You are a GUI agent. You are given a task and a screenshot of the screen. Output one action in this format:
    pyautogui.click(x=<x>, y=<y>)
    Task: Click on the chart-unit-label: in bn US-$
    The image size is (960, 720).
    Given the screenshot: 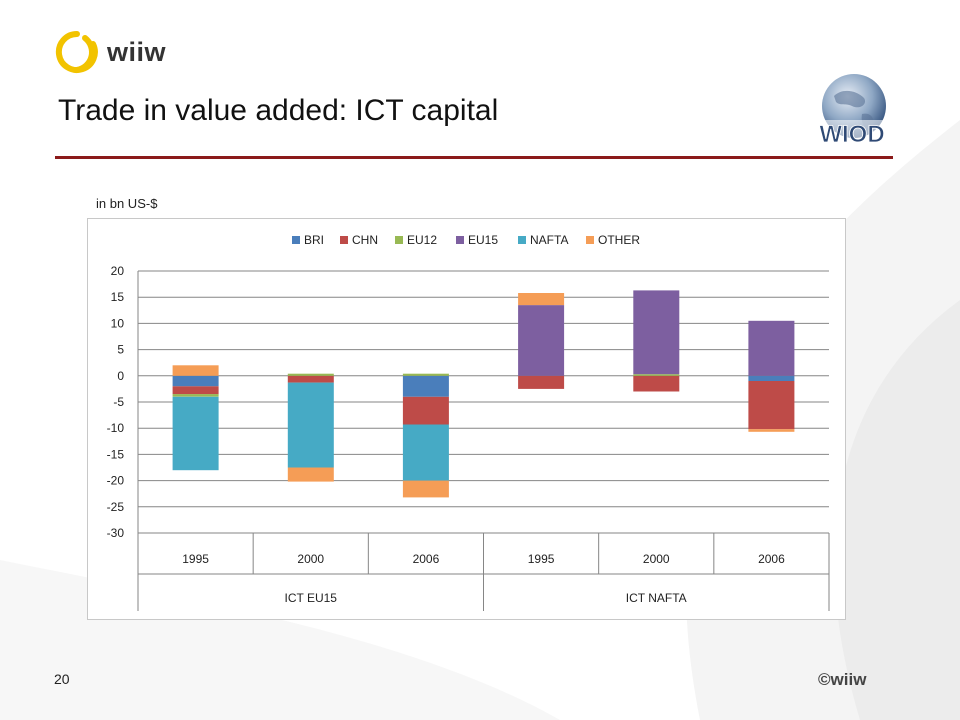 What is the action you would take?
    pyautogui.click(x=127, y=203)
    